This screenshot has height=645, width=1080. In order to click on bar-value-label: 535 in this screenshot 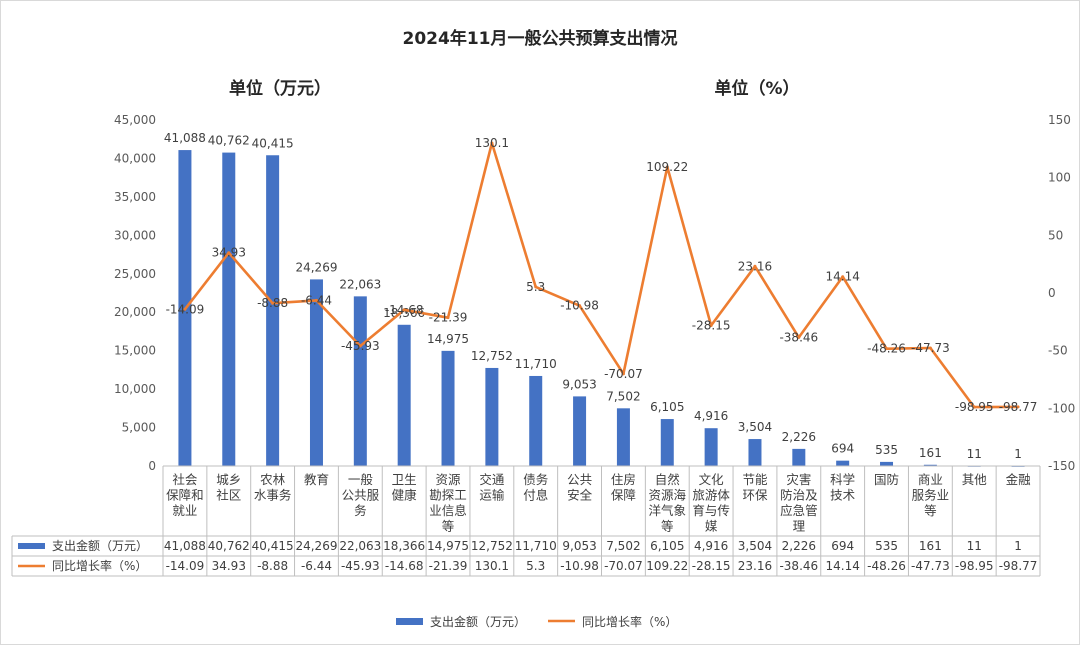, I will do `click(886, 450)`.